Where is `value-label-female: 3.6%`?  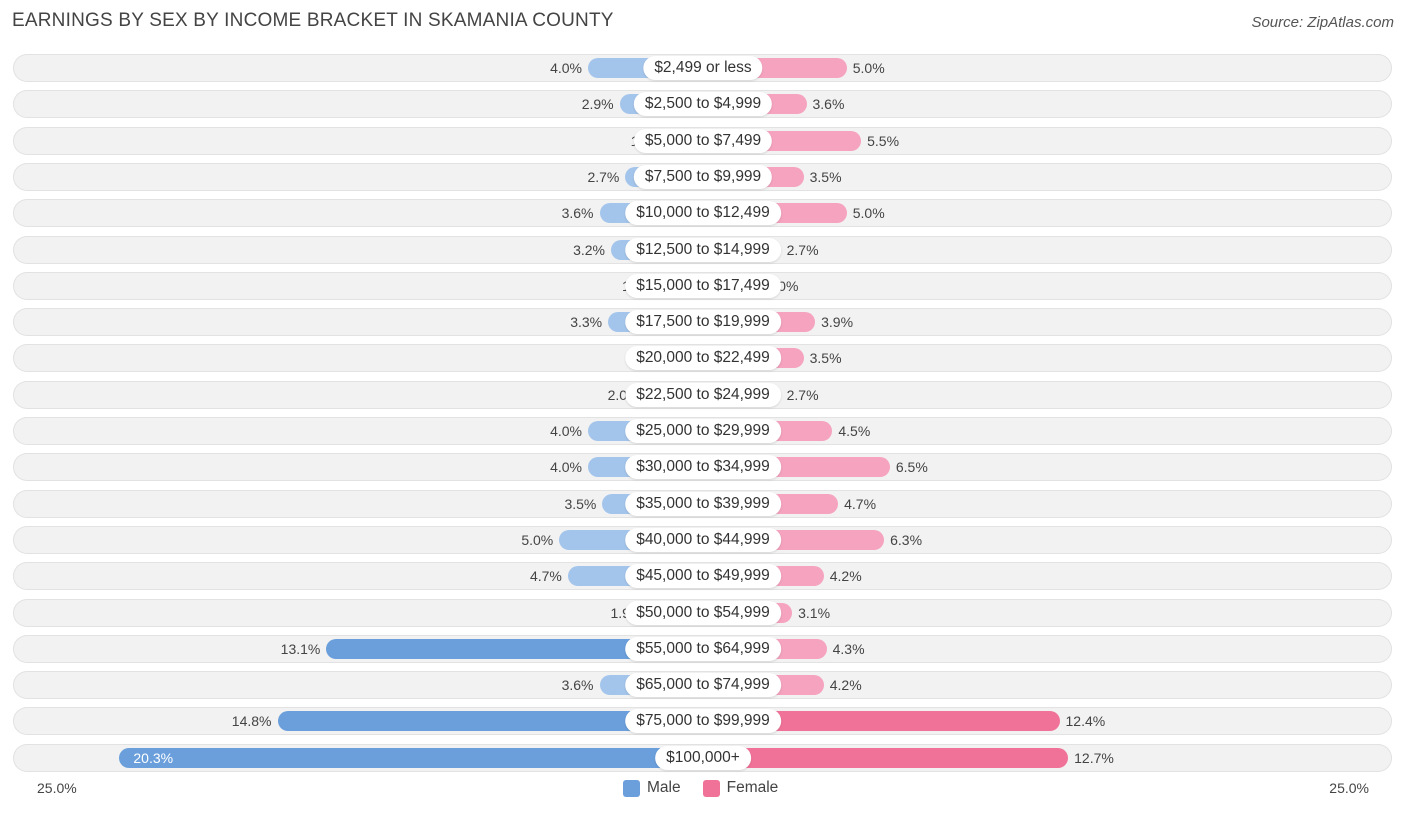
value-label-female: 3.6% is located at coordinates (828, 104).